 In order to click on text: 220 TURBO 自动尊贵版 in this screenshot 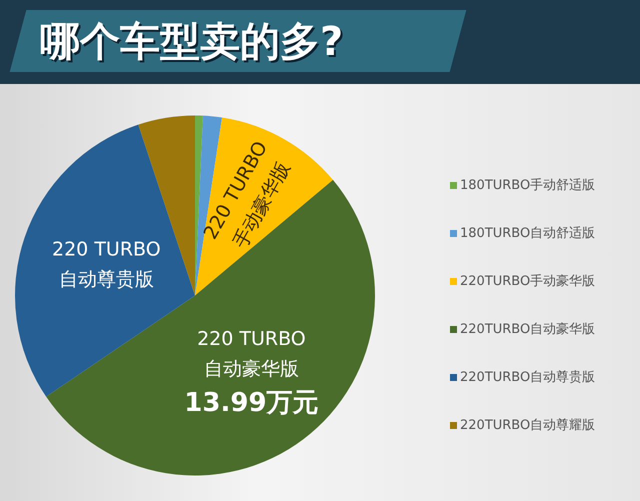, I will do `click(106, 264)`.